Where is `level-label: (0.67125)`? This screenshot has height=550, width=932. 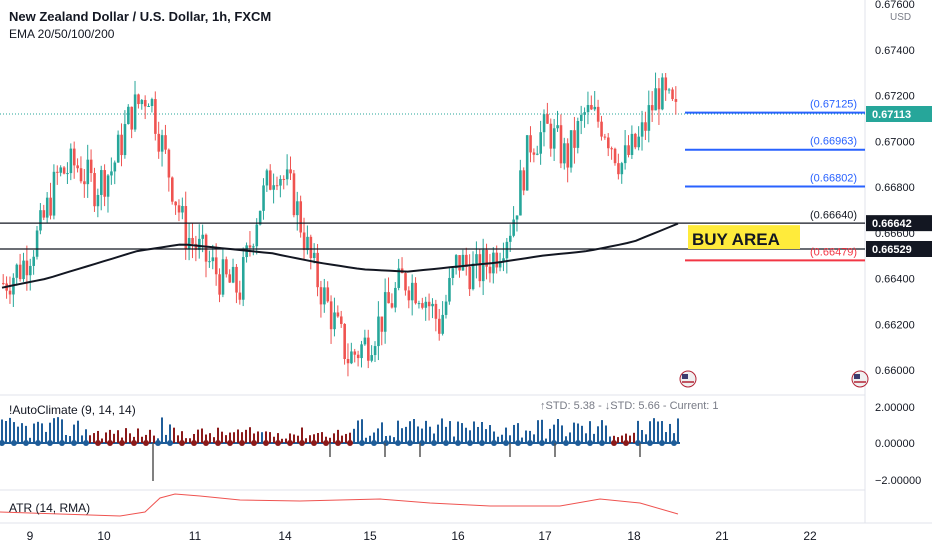
level-label: (0.67125) is located at coordinates (833, 105).